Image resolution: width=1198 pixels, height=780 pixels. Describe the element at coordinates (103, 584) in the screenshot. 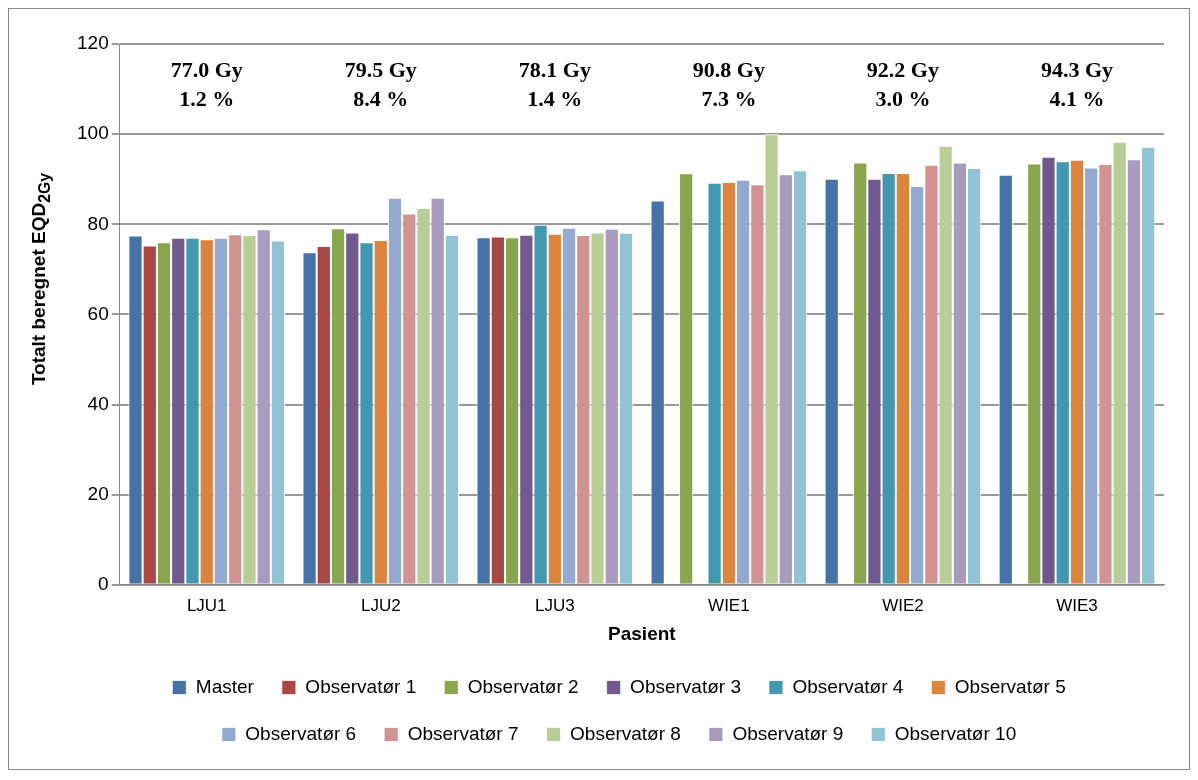

I see `y-tick-label: 0` at that location.